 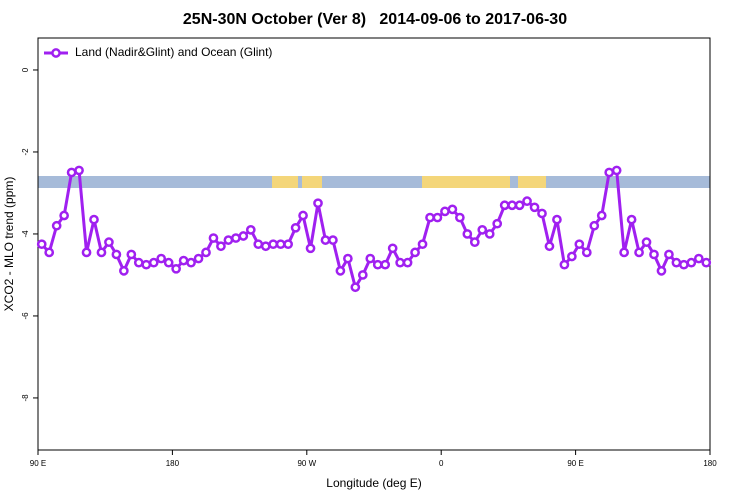 I want to click on y-tick-label: -6, so click(x=25, y=316).